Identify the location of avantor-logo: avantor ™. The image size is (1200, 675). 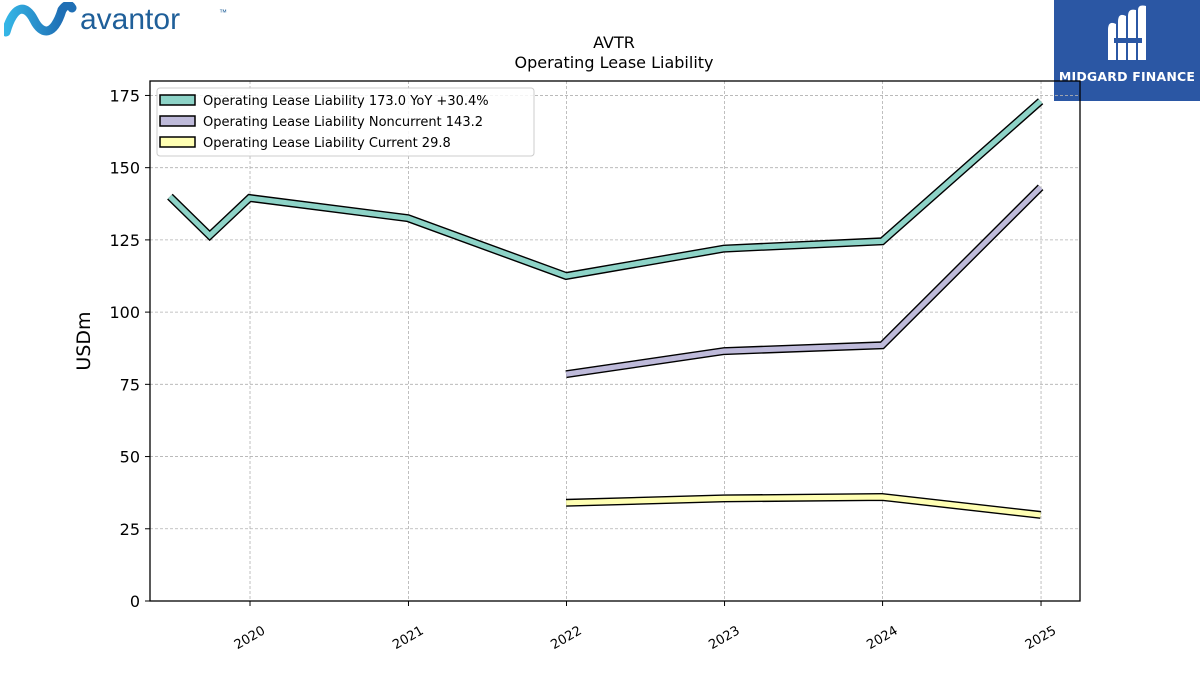
(117, 19).